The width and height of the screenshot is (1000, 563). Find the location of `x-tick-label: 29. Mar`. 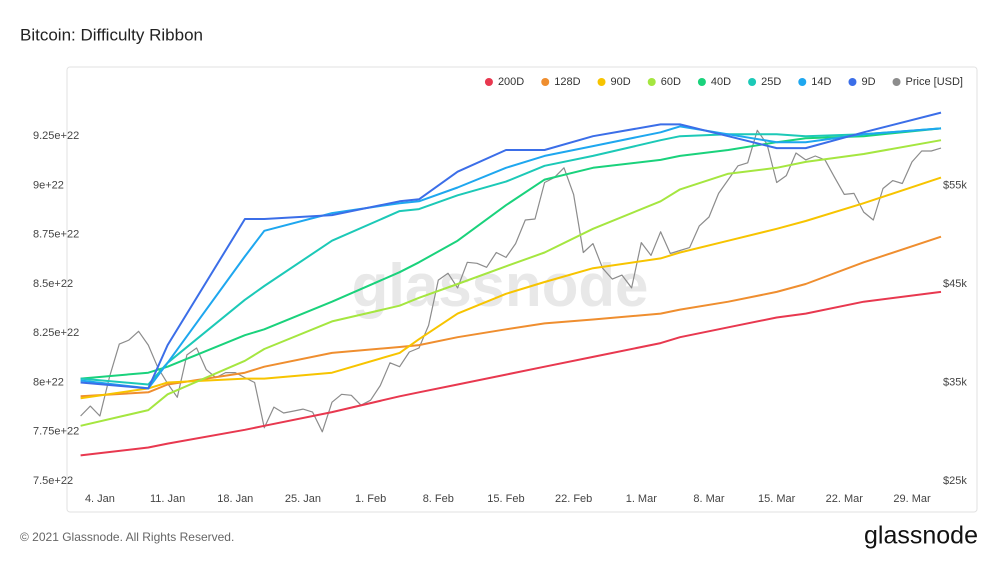

x-tick-label: 29. Mar is located at coordinates (912, 499).